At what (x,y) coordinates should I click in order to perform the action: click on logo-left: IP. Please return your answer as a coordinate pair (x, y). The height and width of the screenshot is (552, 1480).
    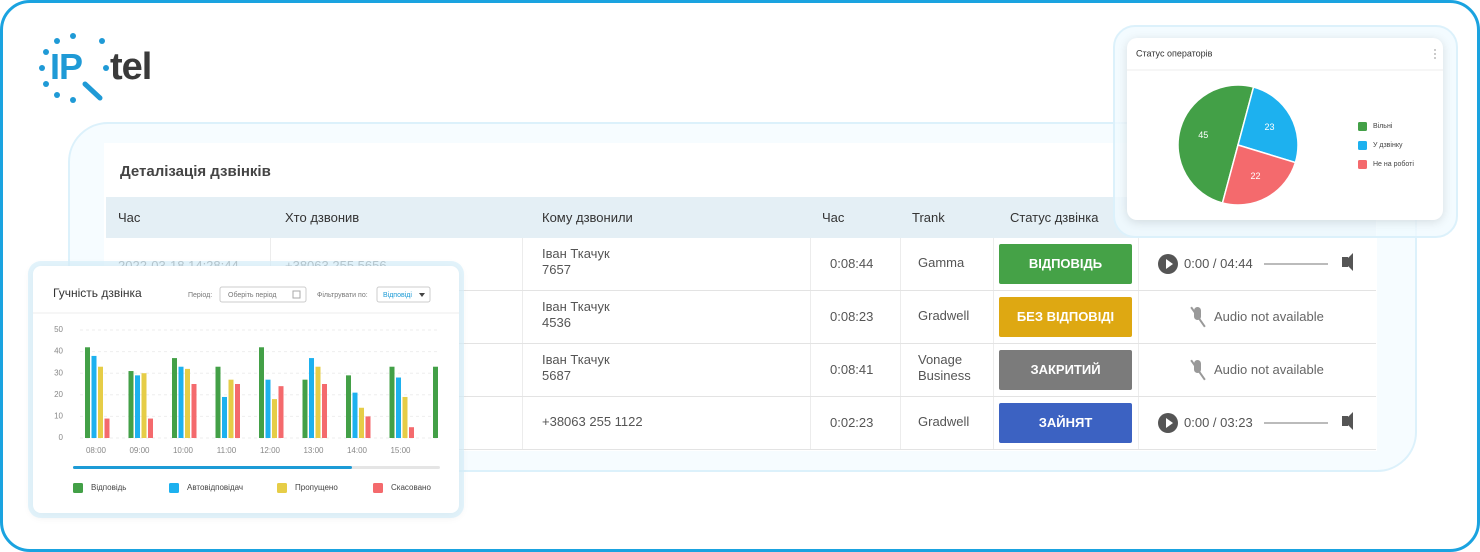
    Looking at the image, I should click on (66, 66).